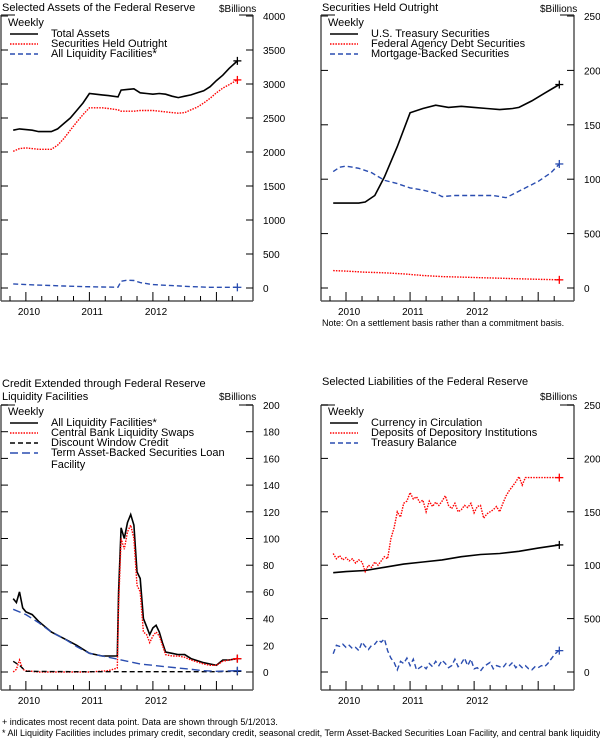 The image size is (600, 739). What do you see at coordinates (446, 654) in the screenshot?
I see `series-line-treasury-balance` at bounding box center [446, 654].